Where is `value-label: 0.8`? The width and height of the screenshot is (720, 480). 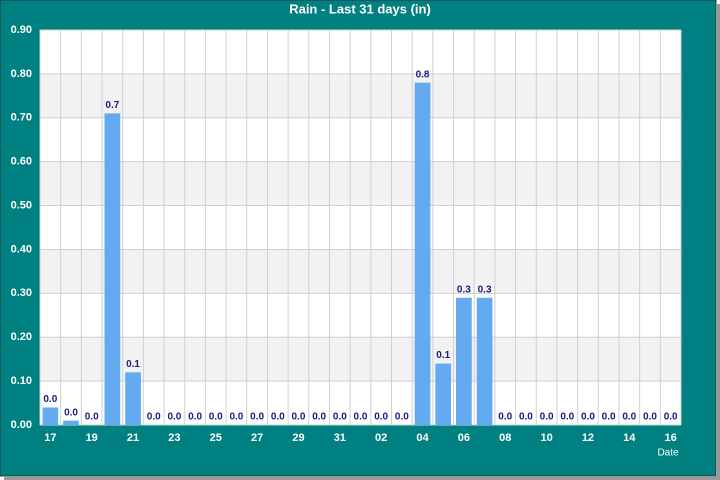 value-label: 0.8 is located at coordinates (423, 74).